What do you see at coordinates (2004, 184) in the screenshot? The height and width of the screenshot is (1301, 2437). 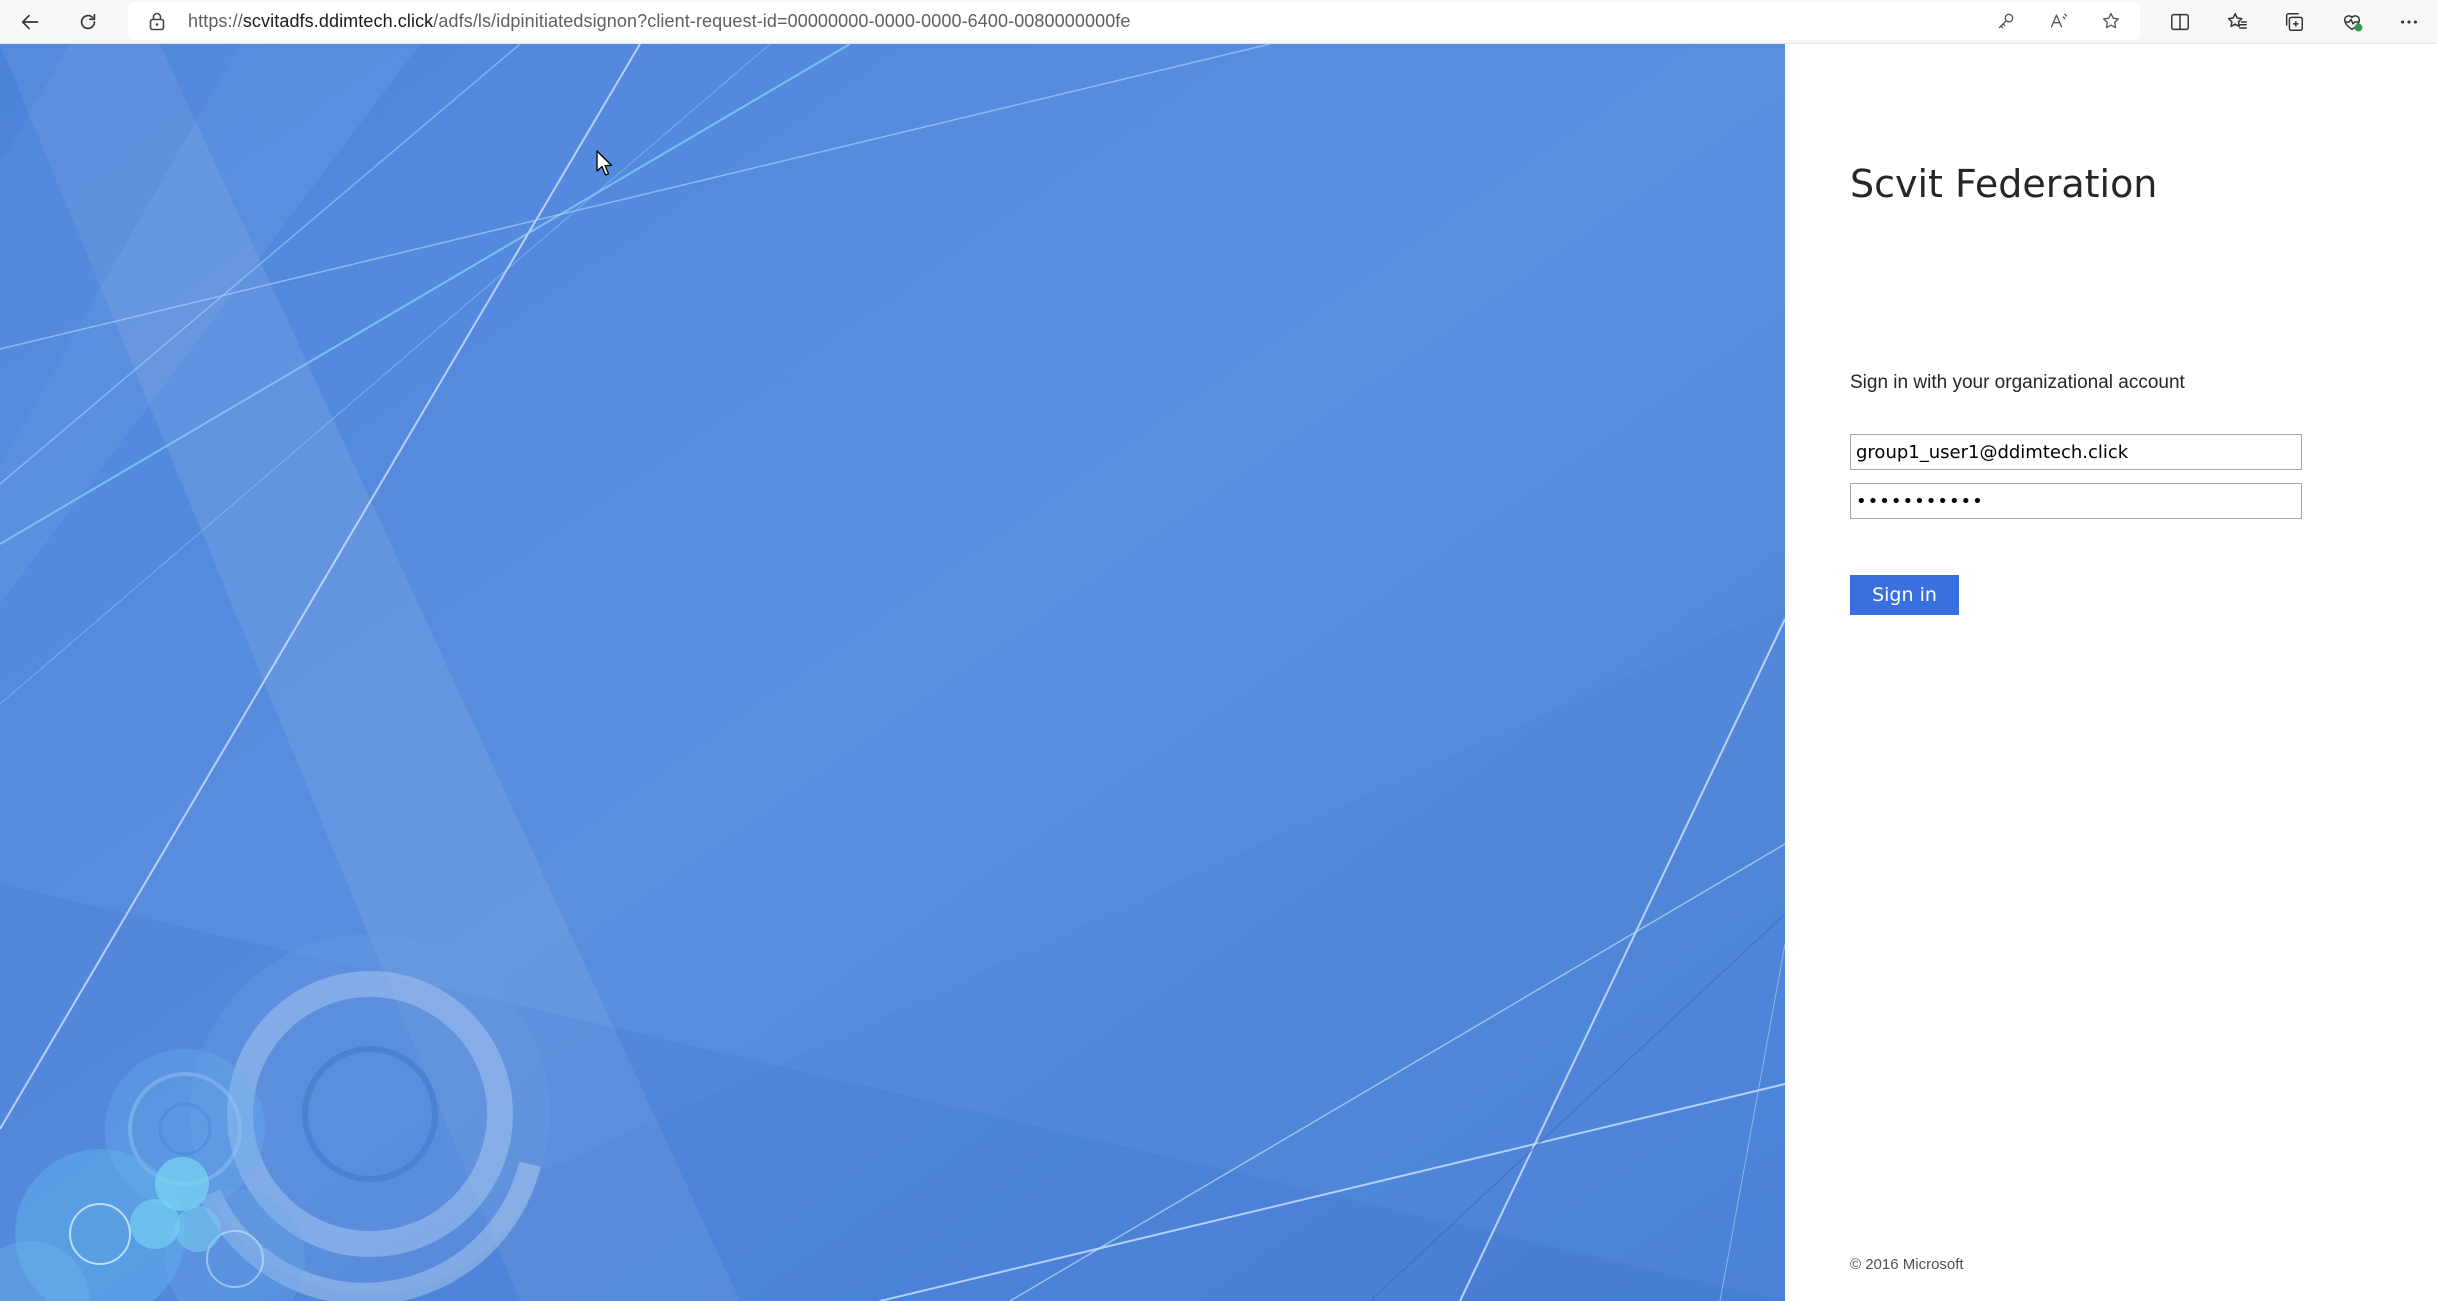 I see `company-name: Scvit Federation` at bounding box center [2004, 184].